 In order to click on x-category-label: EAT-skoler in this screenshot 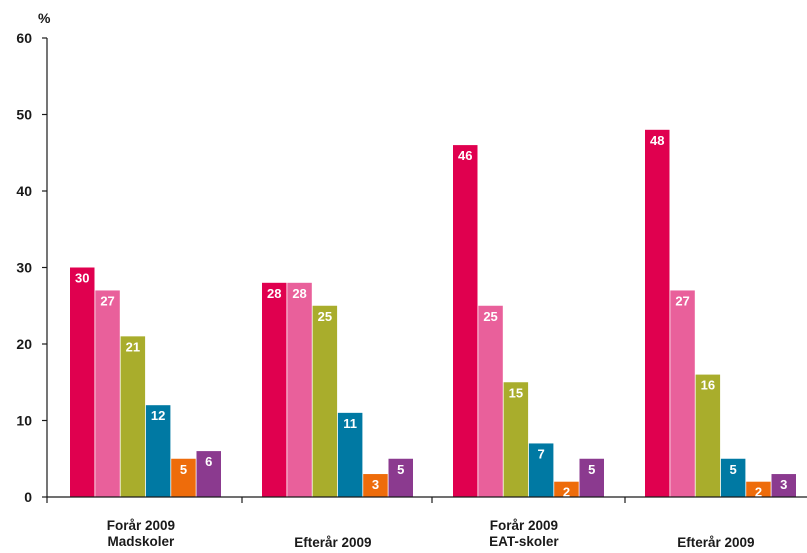, I will do `click(524, 541)`.